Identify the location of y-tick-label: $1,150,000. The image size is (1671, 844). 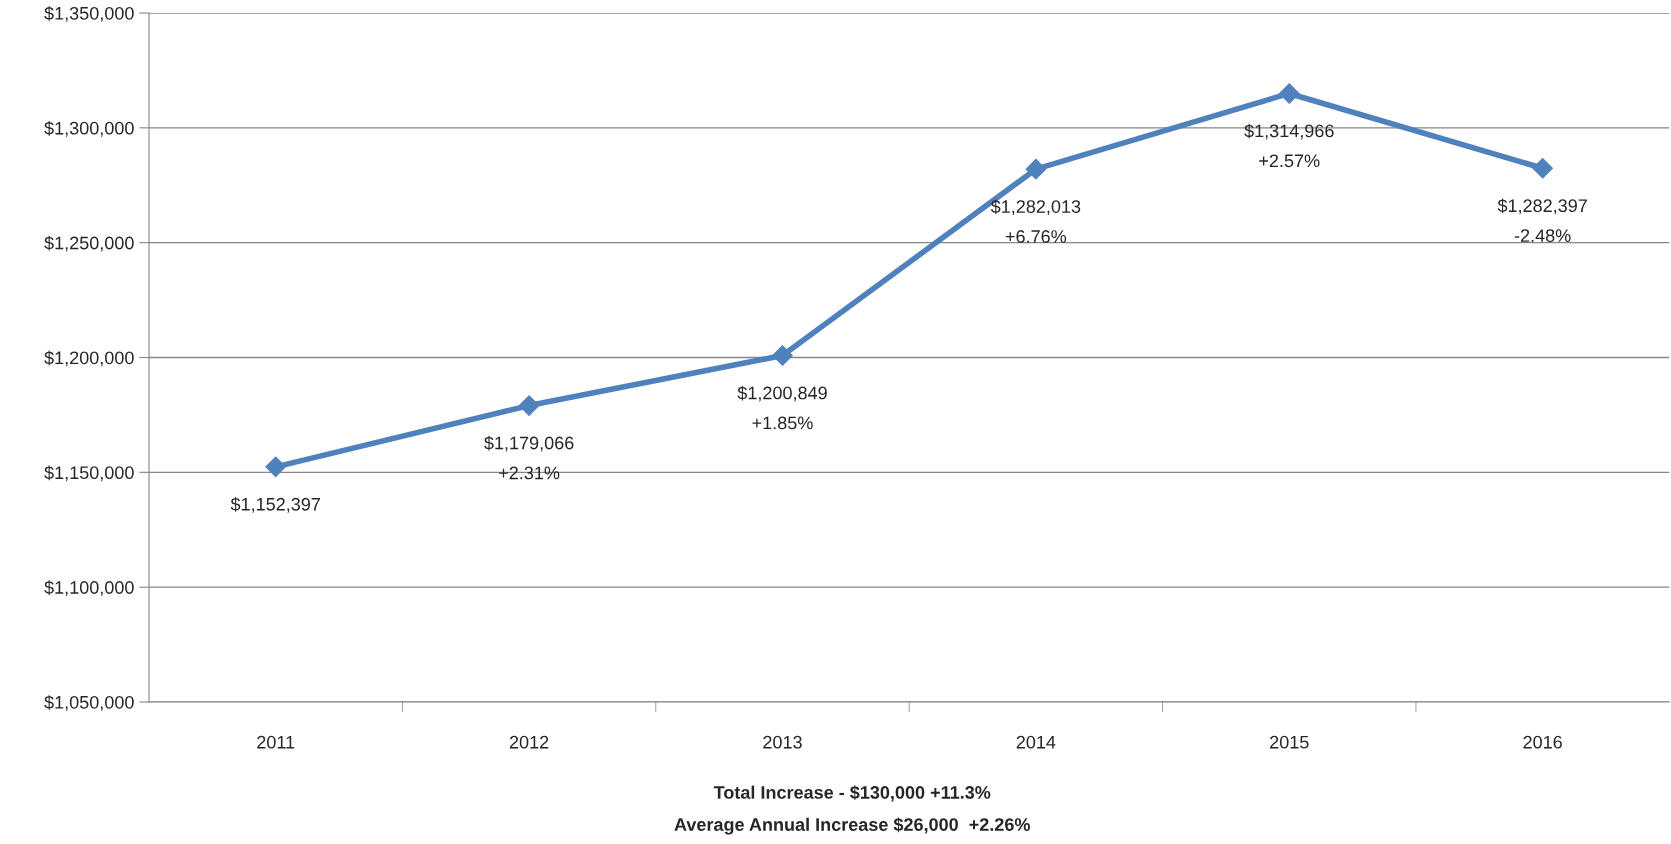
(89, 473).